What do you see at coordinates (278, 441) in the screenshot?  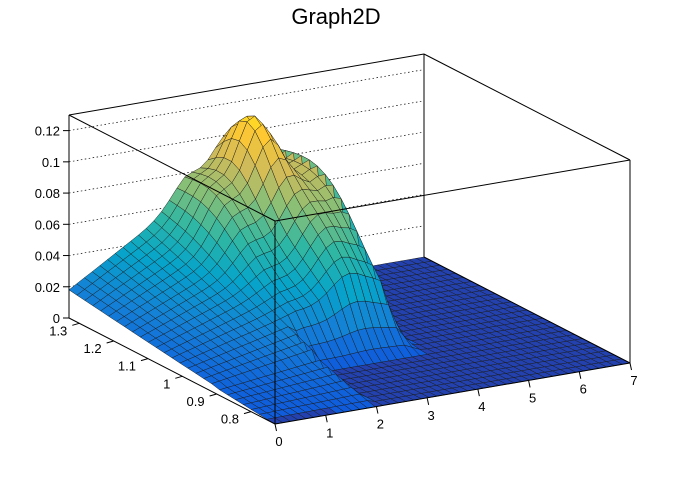 I see `x-tick-label: 0` at bounding box center [278, 441].